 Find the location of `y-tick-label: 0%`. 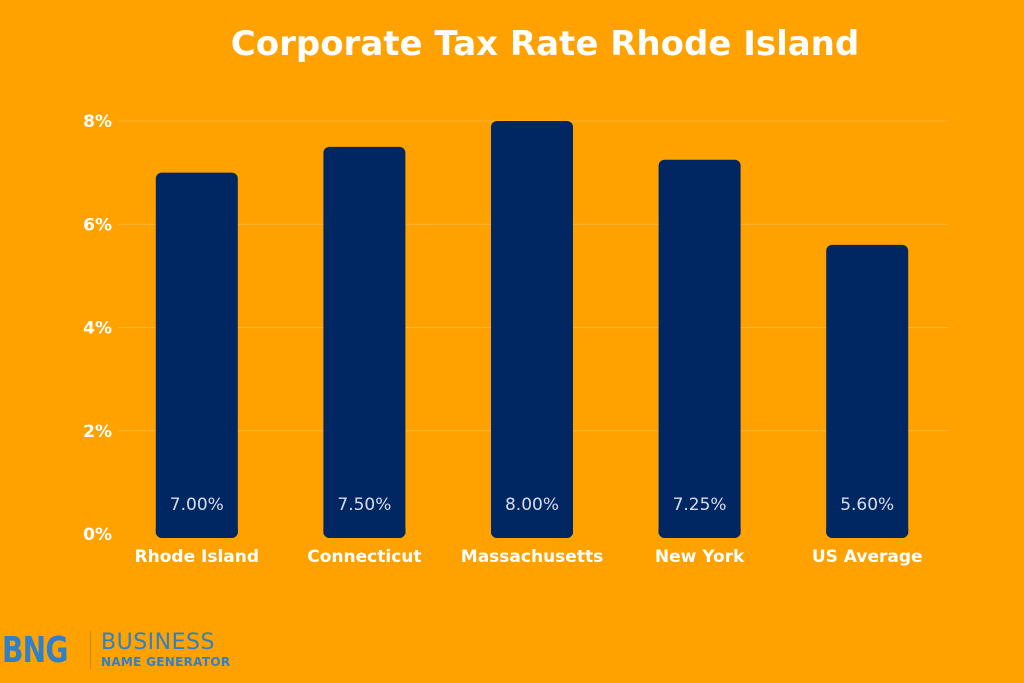

y-tick-label: 0% is located at coordinates (97, 535).